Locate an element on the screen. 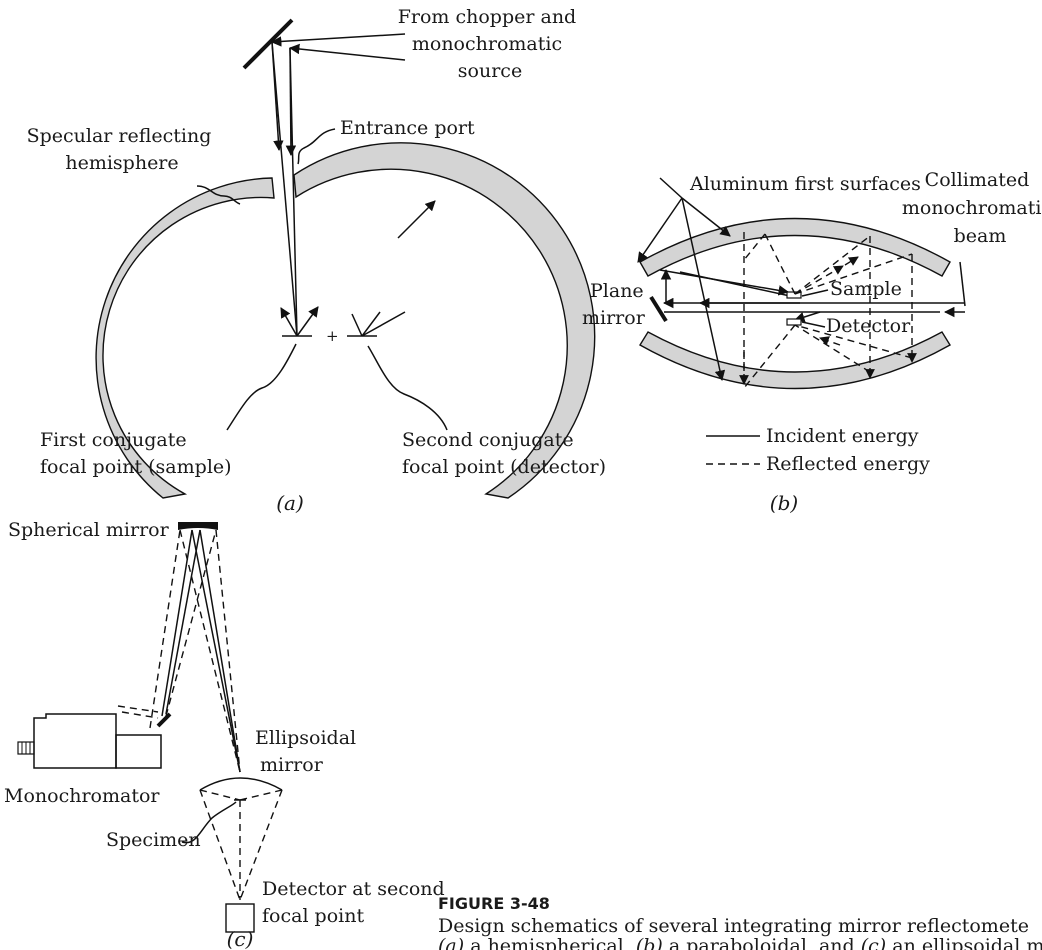 Image resolution: width=1042 pixels, height=950 pixels. reflect-d1 is located at coordinates (769, 356).